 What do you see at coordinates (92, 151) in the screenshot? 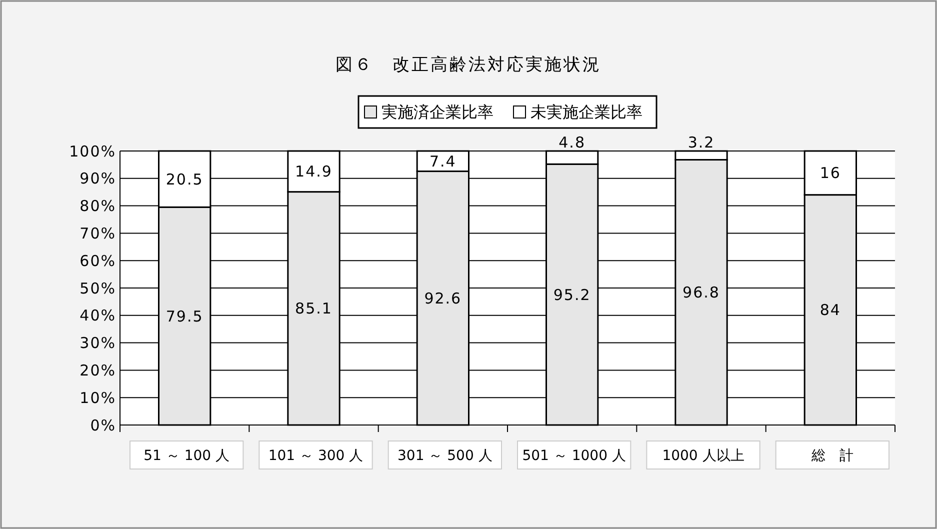
I see `y-tick-label: 100%` at bounding box center [92, 151].